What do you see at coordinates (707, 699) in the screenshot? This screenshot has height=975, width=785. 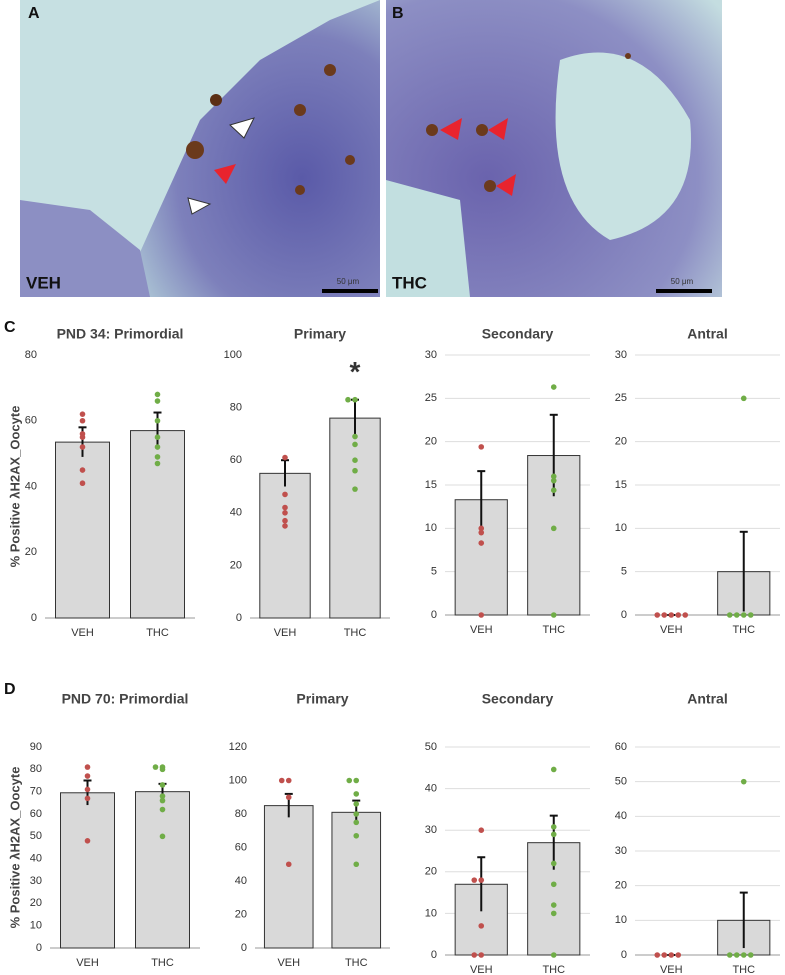 I see `chart-title: Antral` at bounding box center [707, 699].